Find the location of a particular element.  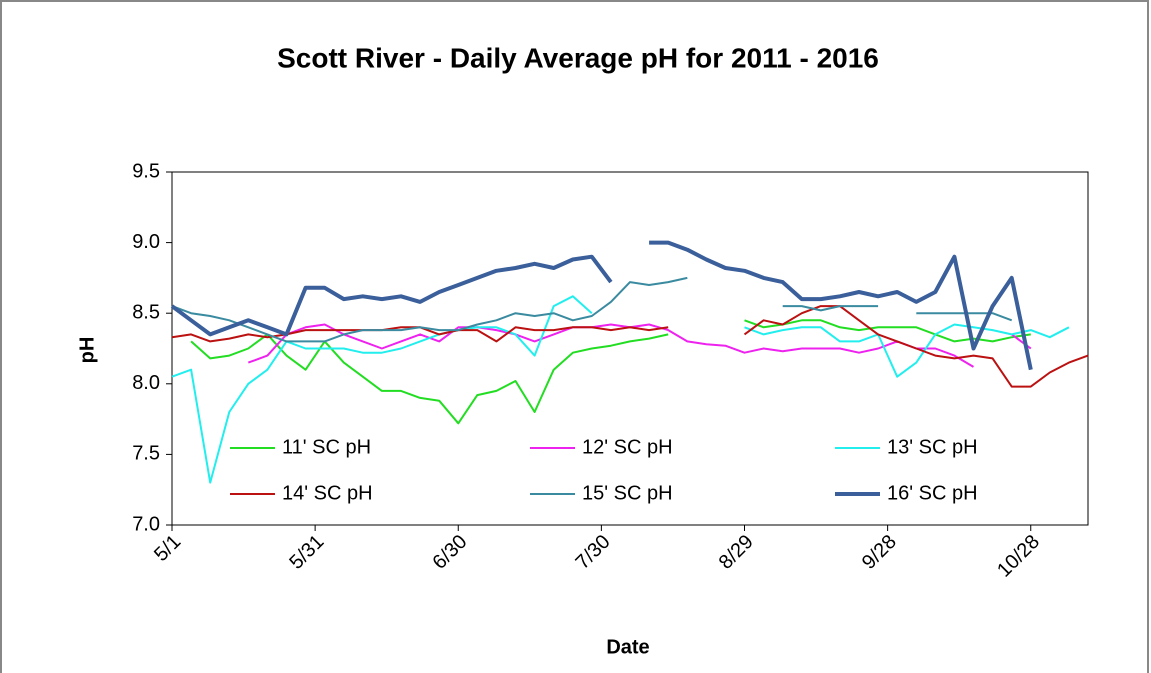

x-tick-label: 10/28 is located at coordinates (1018, 556).